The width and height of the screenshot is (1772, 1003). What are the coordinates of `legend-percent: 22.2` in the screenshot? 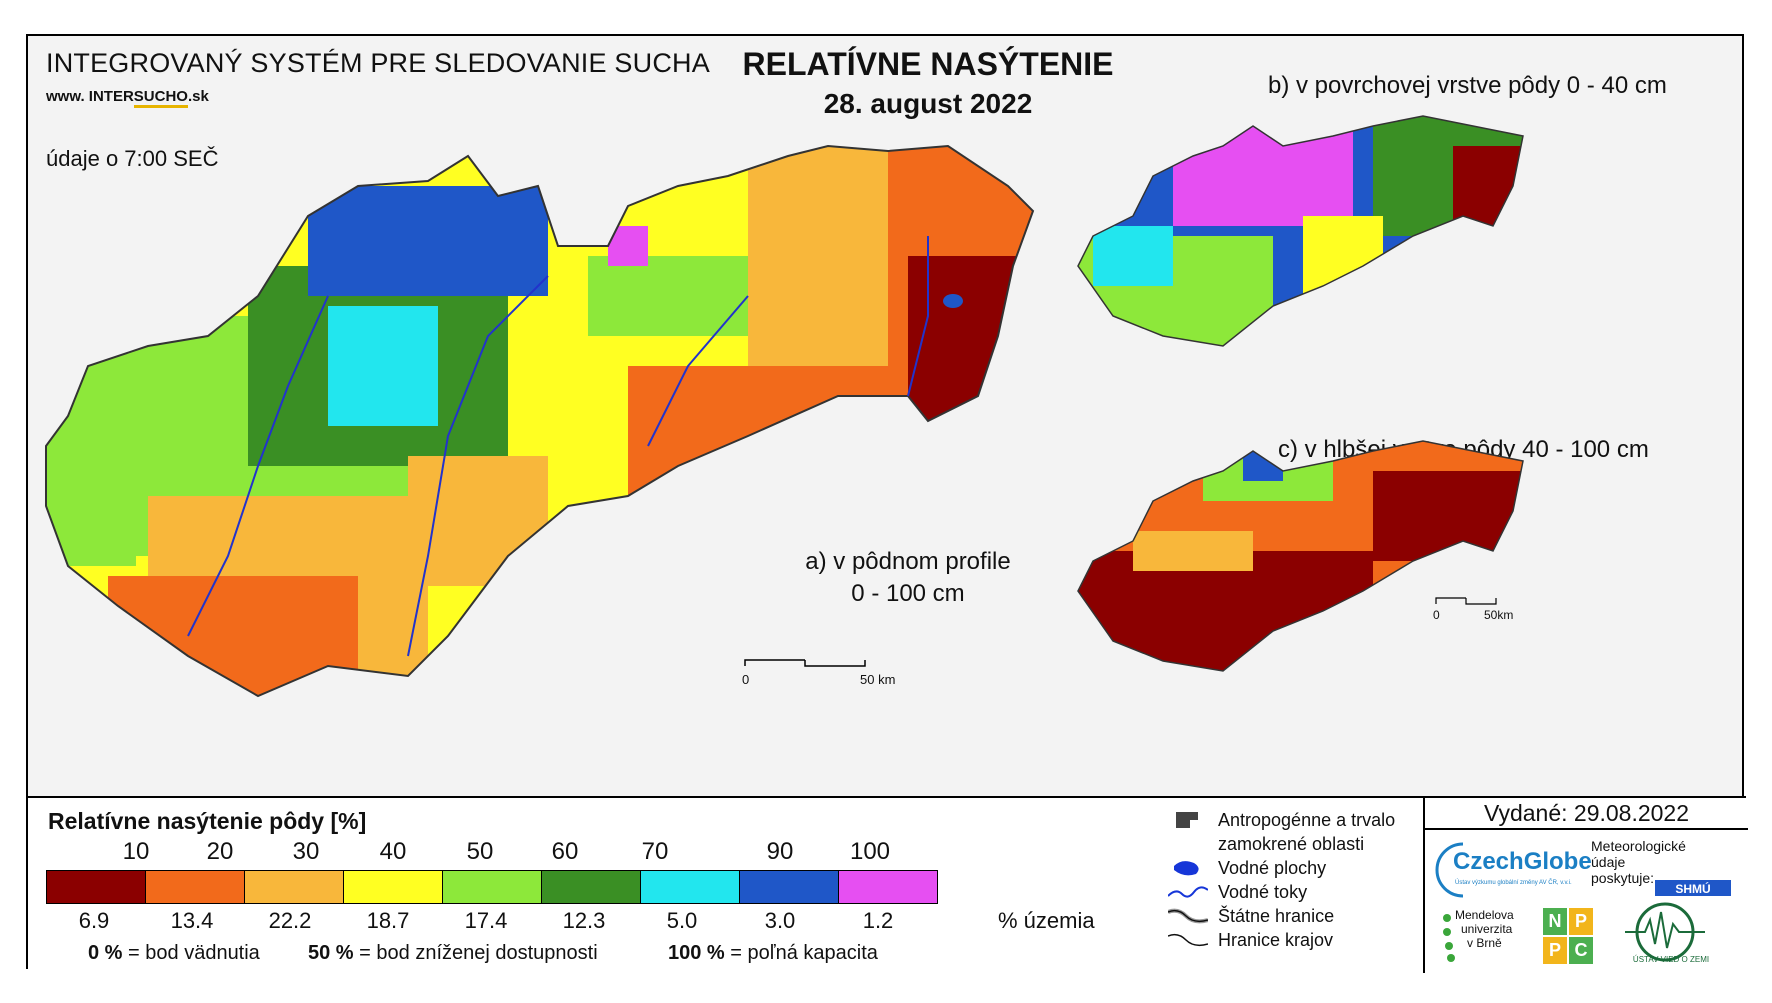 It's located at (290, 920).